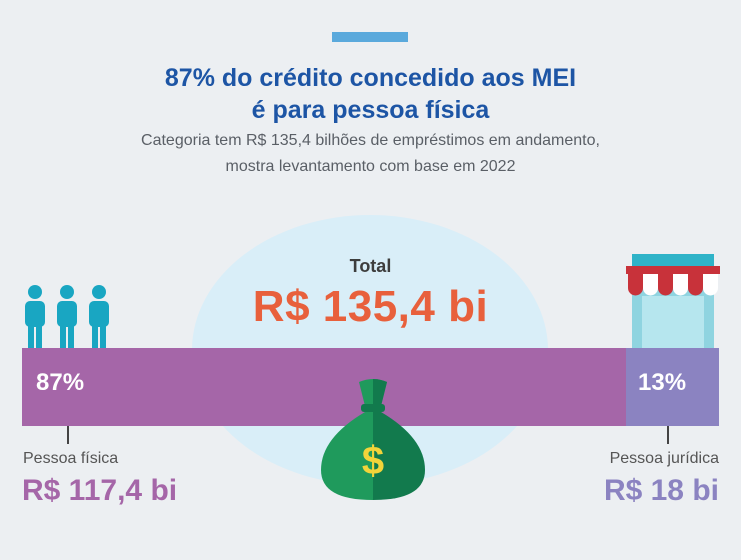 This screenshot has height=560, width=741. Describe the element at coordinates (662, 382) in the screenshot. I see `percent-label-pj: 13%` at that location.